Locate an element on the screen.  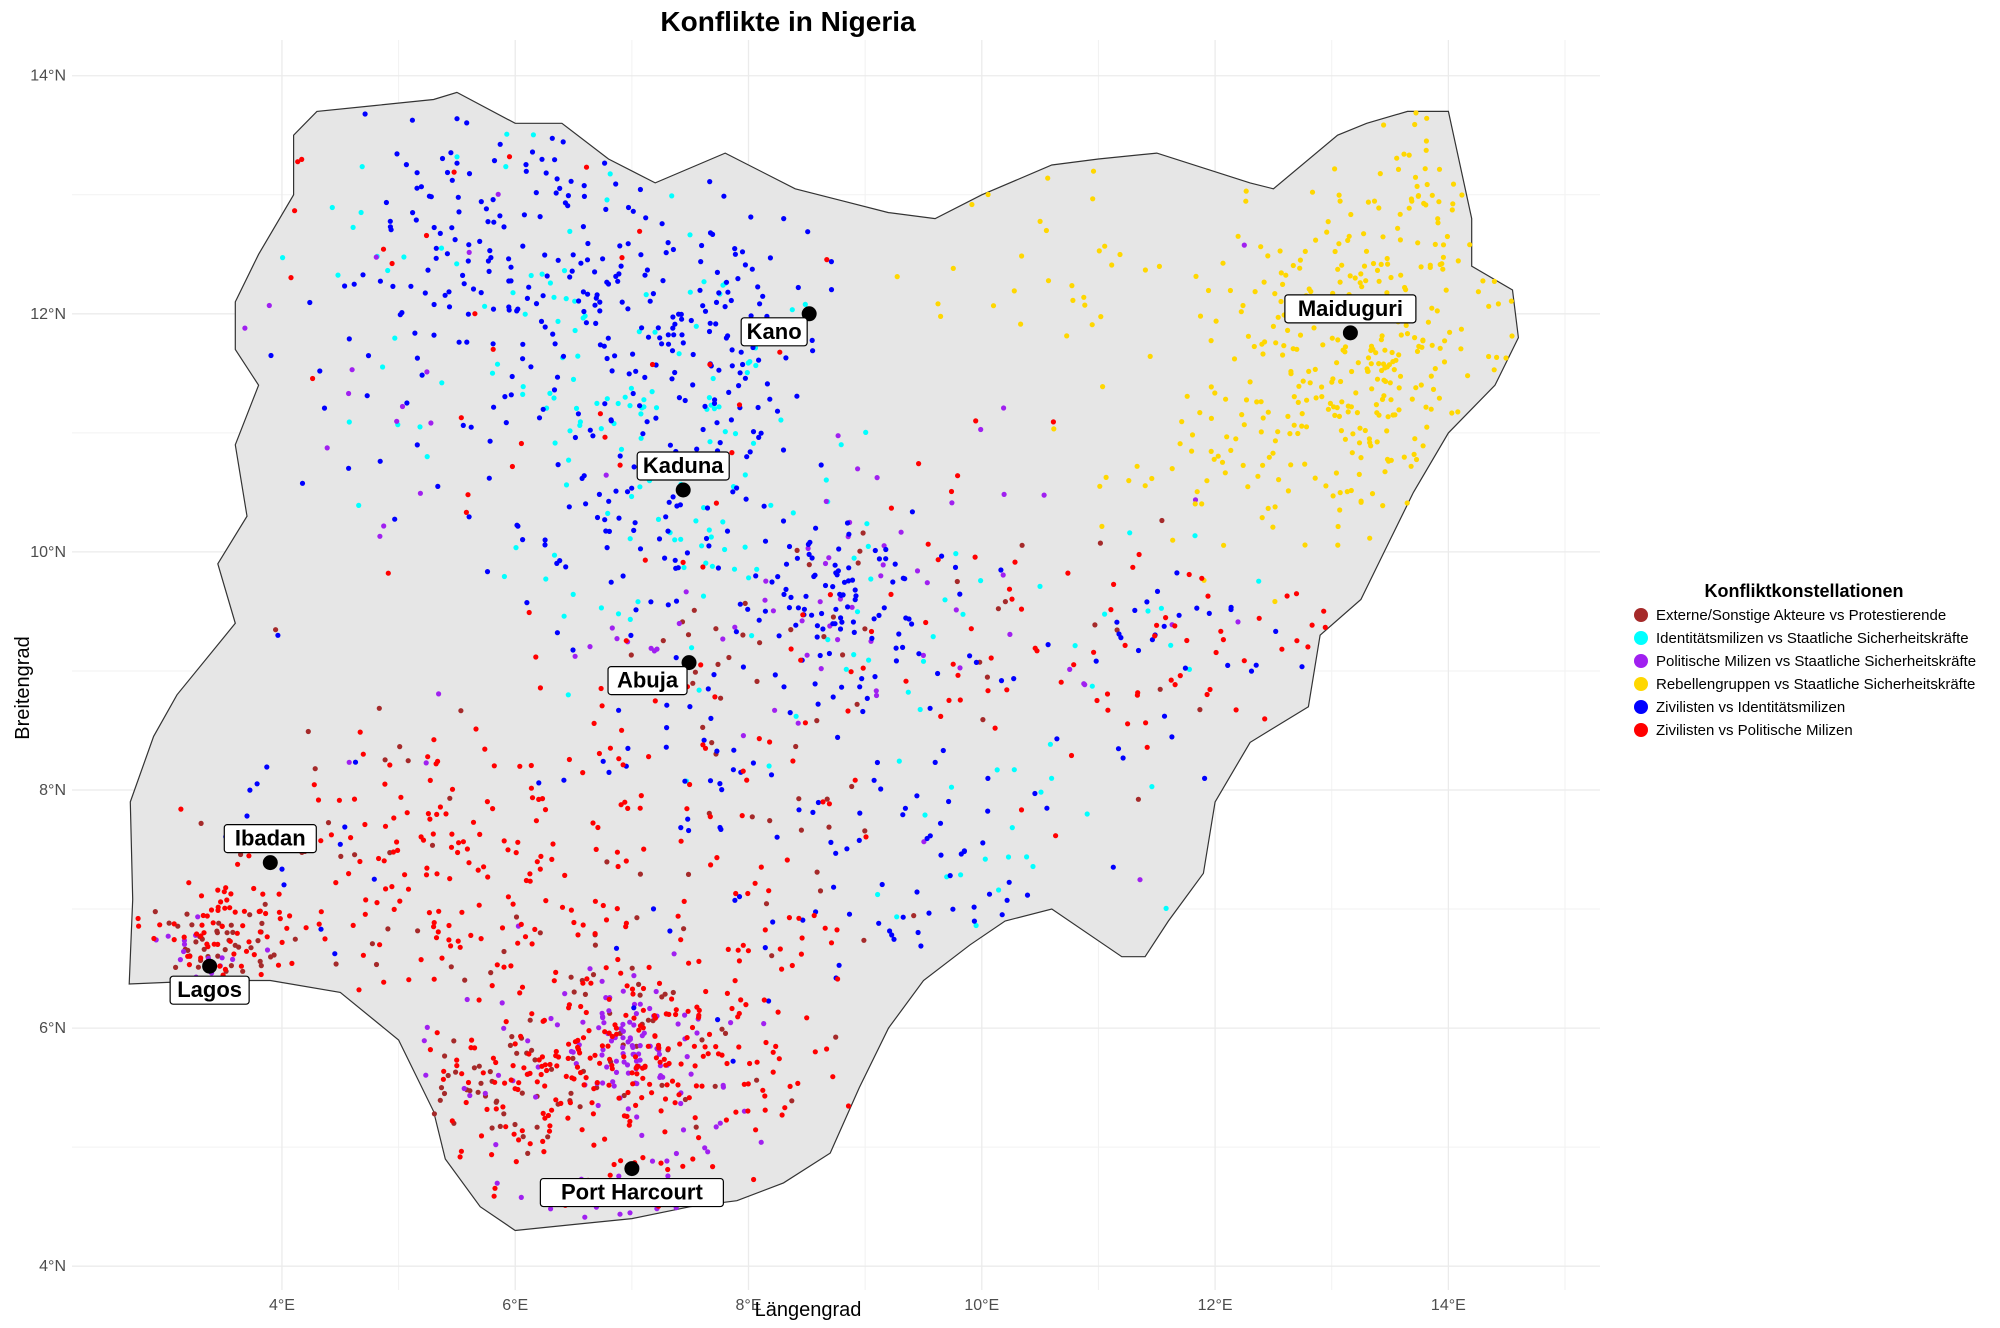
city-label: Kaduna is located at coordinates (683, 465).